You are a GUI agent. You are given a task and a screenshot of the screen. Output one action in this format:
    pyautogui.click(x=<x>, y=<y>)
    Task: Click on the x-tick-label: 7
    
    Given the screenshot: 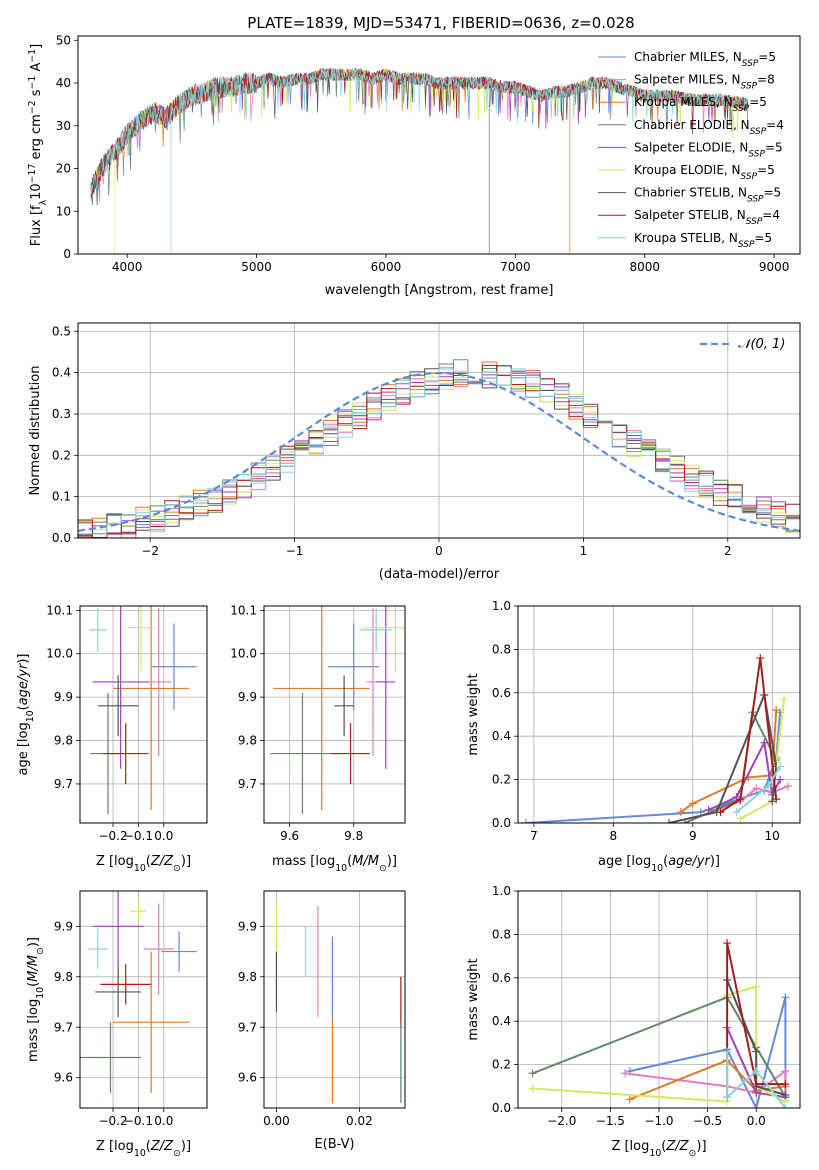 What is the action you would take?
    pyautogui.click(x=534, y=836)
    